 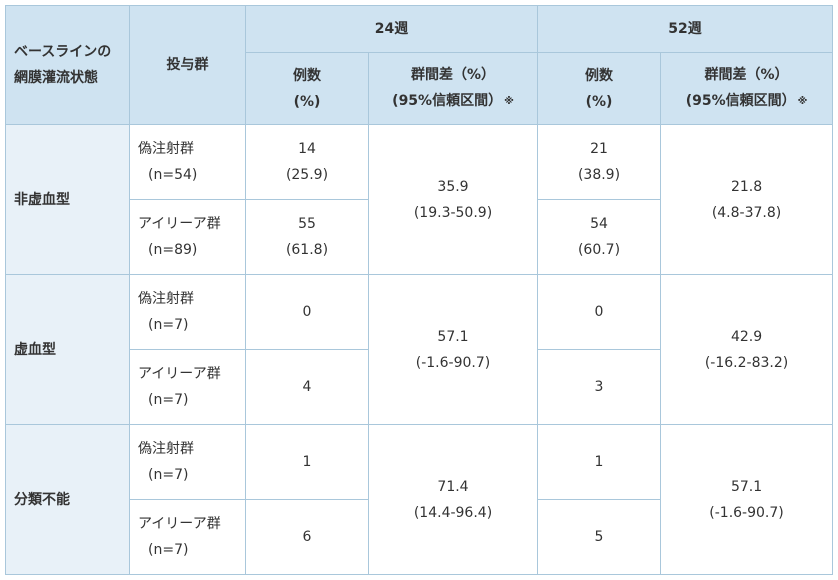 I want to click on w52-count-cell: 5, so click(x=599, y=537).